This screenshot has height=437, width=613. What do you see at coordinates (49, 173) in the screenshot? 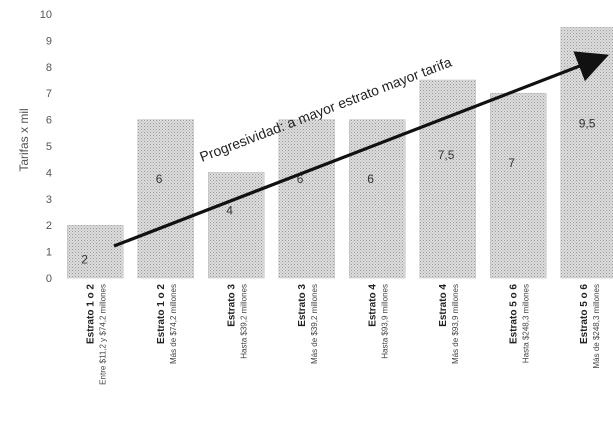
I see `y-tick-label: 4` at bounding box center [49, 173].